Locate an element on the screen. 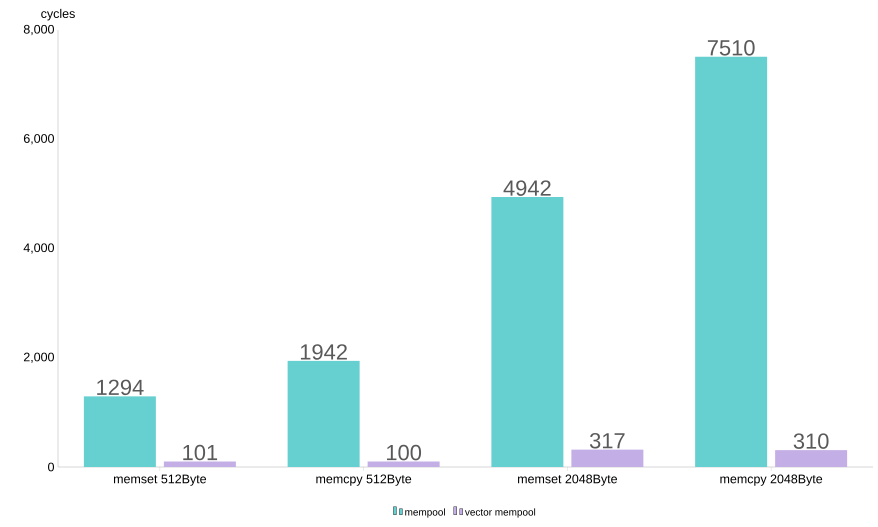 This screenshot has width=878, height=527. x-tick-label: memset 512Byte is located at coordinates (160, 480).